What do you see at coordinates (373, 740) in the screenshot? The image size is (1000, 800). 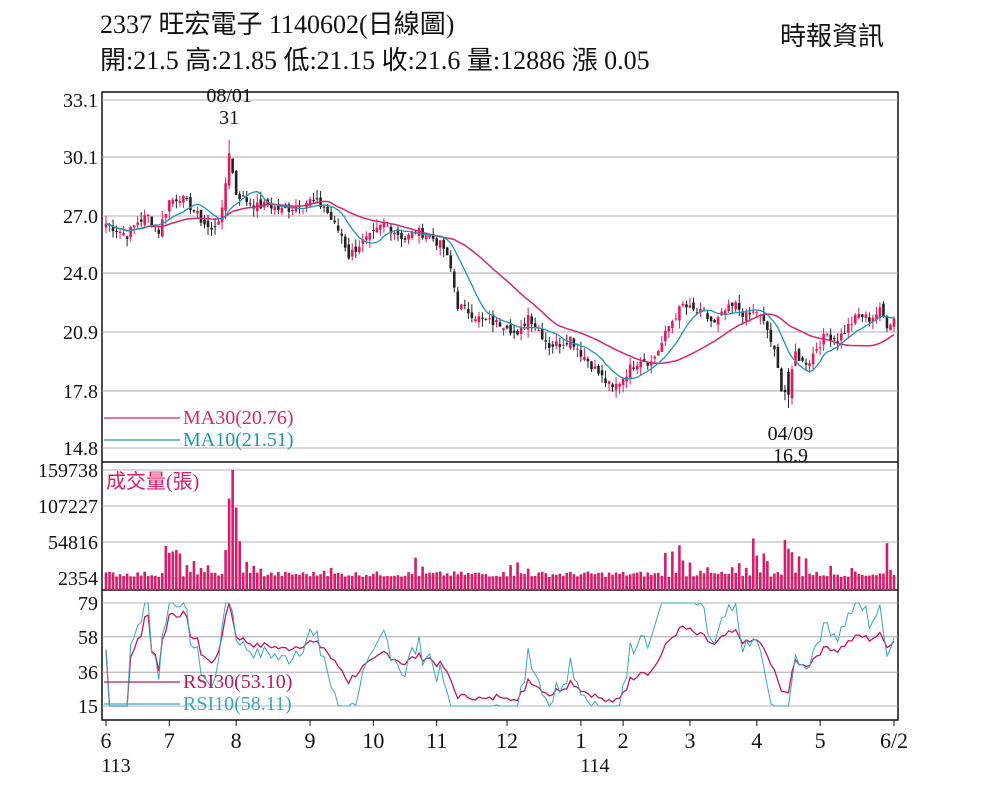 I see `x-tick-label: 10` at bounding box center [373, 740].